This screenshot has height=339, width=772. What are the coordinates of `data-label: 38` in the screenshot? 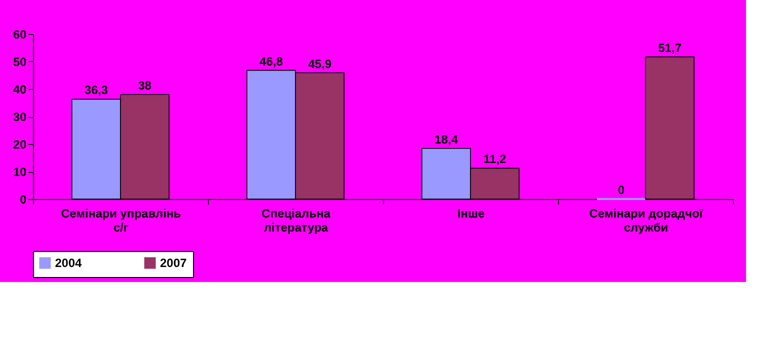 It's located at (145, 85).